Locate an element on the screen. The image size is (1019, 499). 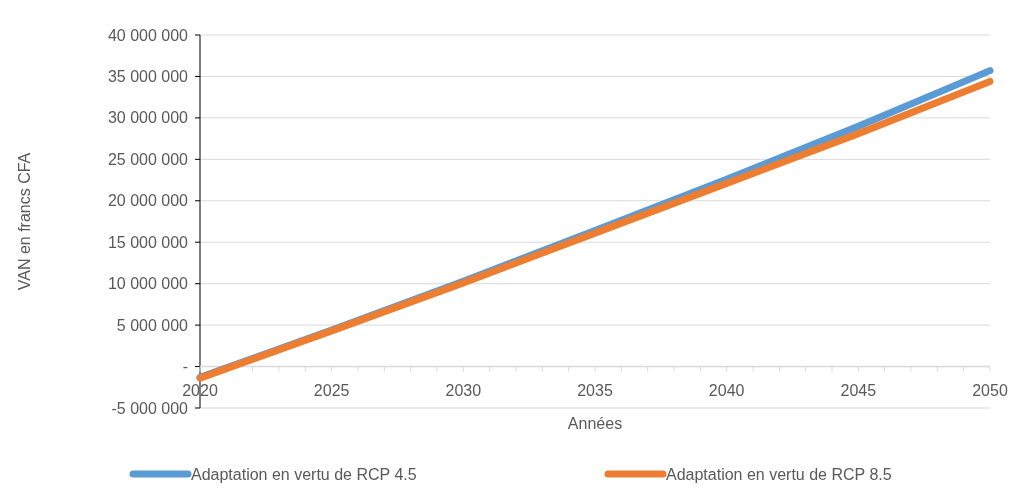
legend-label: Adaptation en vertu de RCP 8.5 is located at coordinates (779, 474).